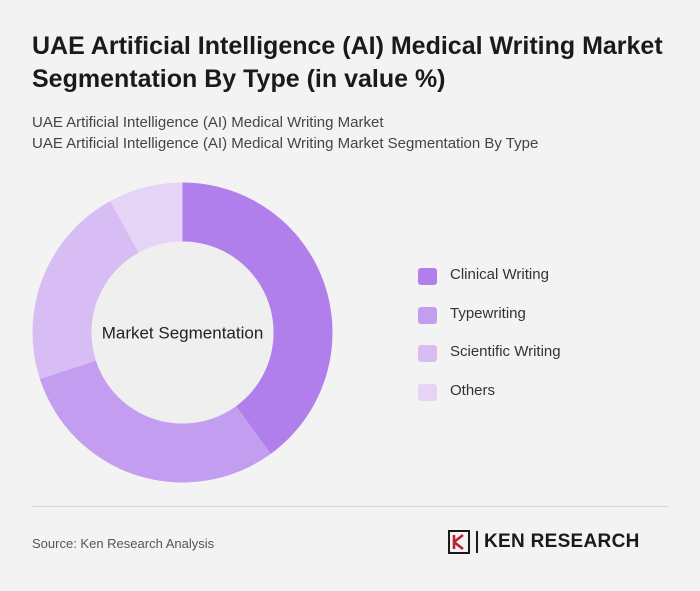 The height and width of the screenshot is (591, 700). What do you see at coordinates (488, 313) in the screenshot?
I see `legend-label: Typewriting` at bounding box center [488, 313].